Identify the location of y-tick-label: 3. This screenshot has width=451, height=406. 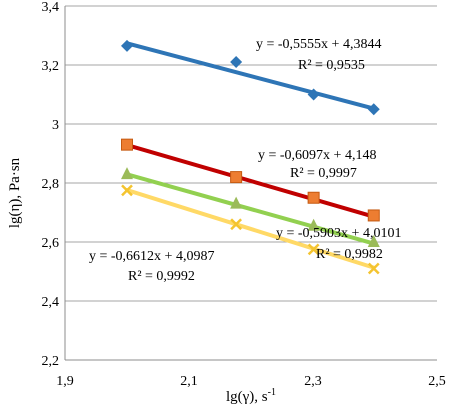
(55, 125).